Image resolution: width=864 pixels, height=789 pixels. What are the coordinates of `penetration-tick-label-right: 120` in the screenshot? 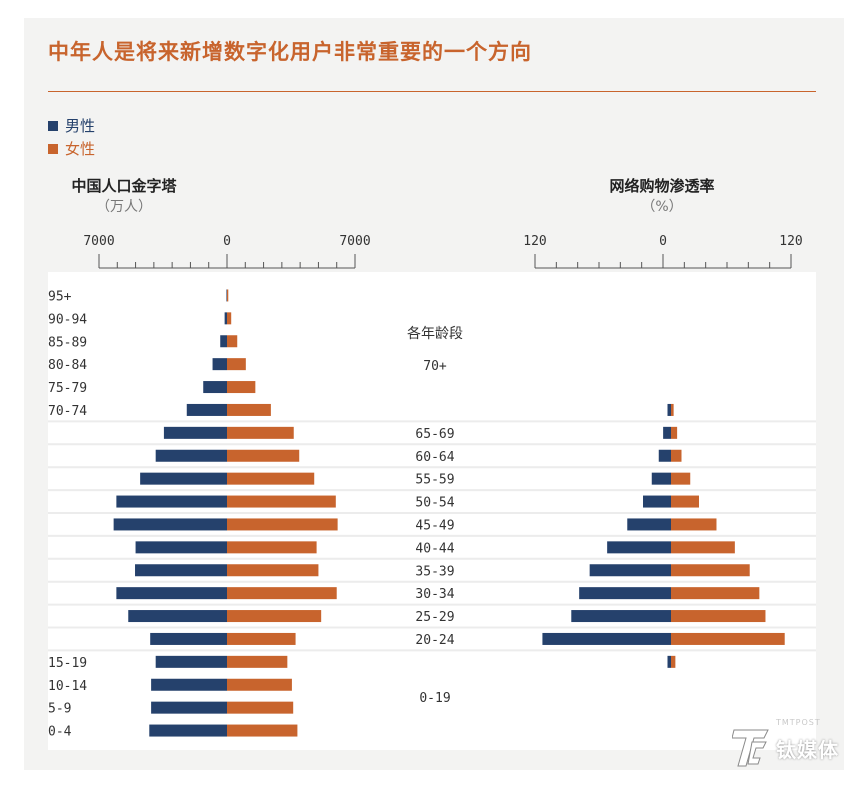 It's located at (790, 241).